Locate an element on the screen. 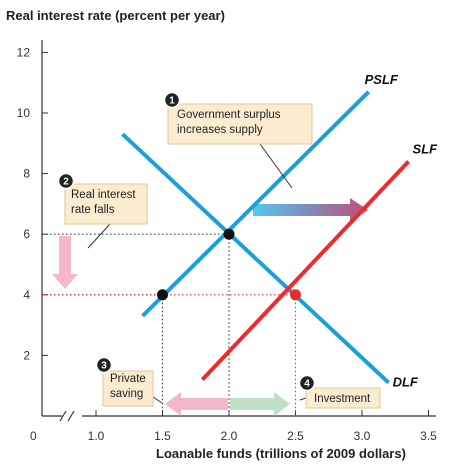 The height and width of the screenshot is (469, 454). step-badge-number: 3 is located at coordinates (104, 366).